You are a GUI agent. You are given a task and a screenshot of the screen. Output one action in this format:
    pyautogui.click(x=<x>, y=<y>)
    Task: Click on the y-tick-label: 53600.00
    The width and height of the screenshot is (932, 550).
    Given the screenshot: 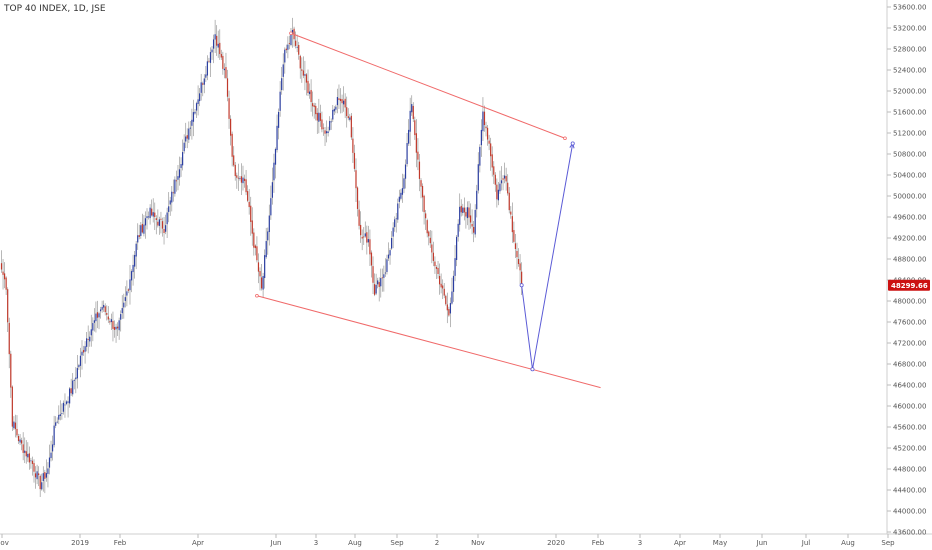 What is the action you would take?
    pyautogui.click(x=909, y=8)
    